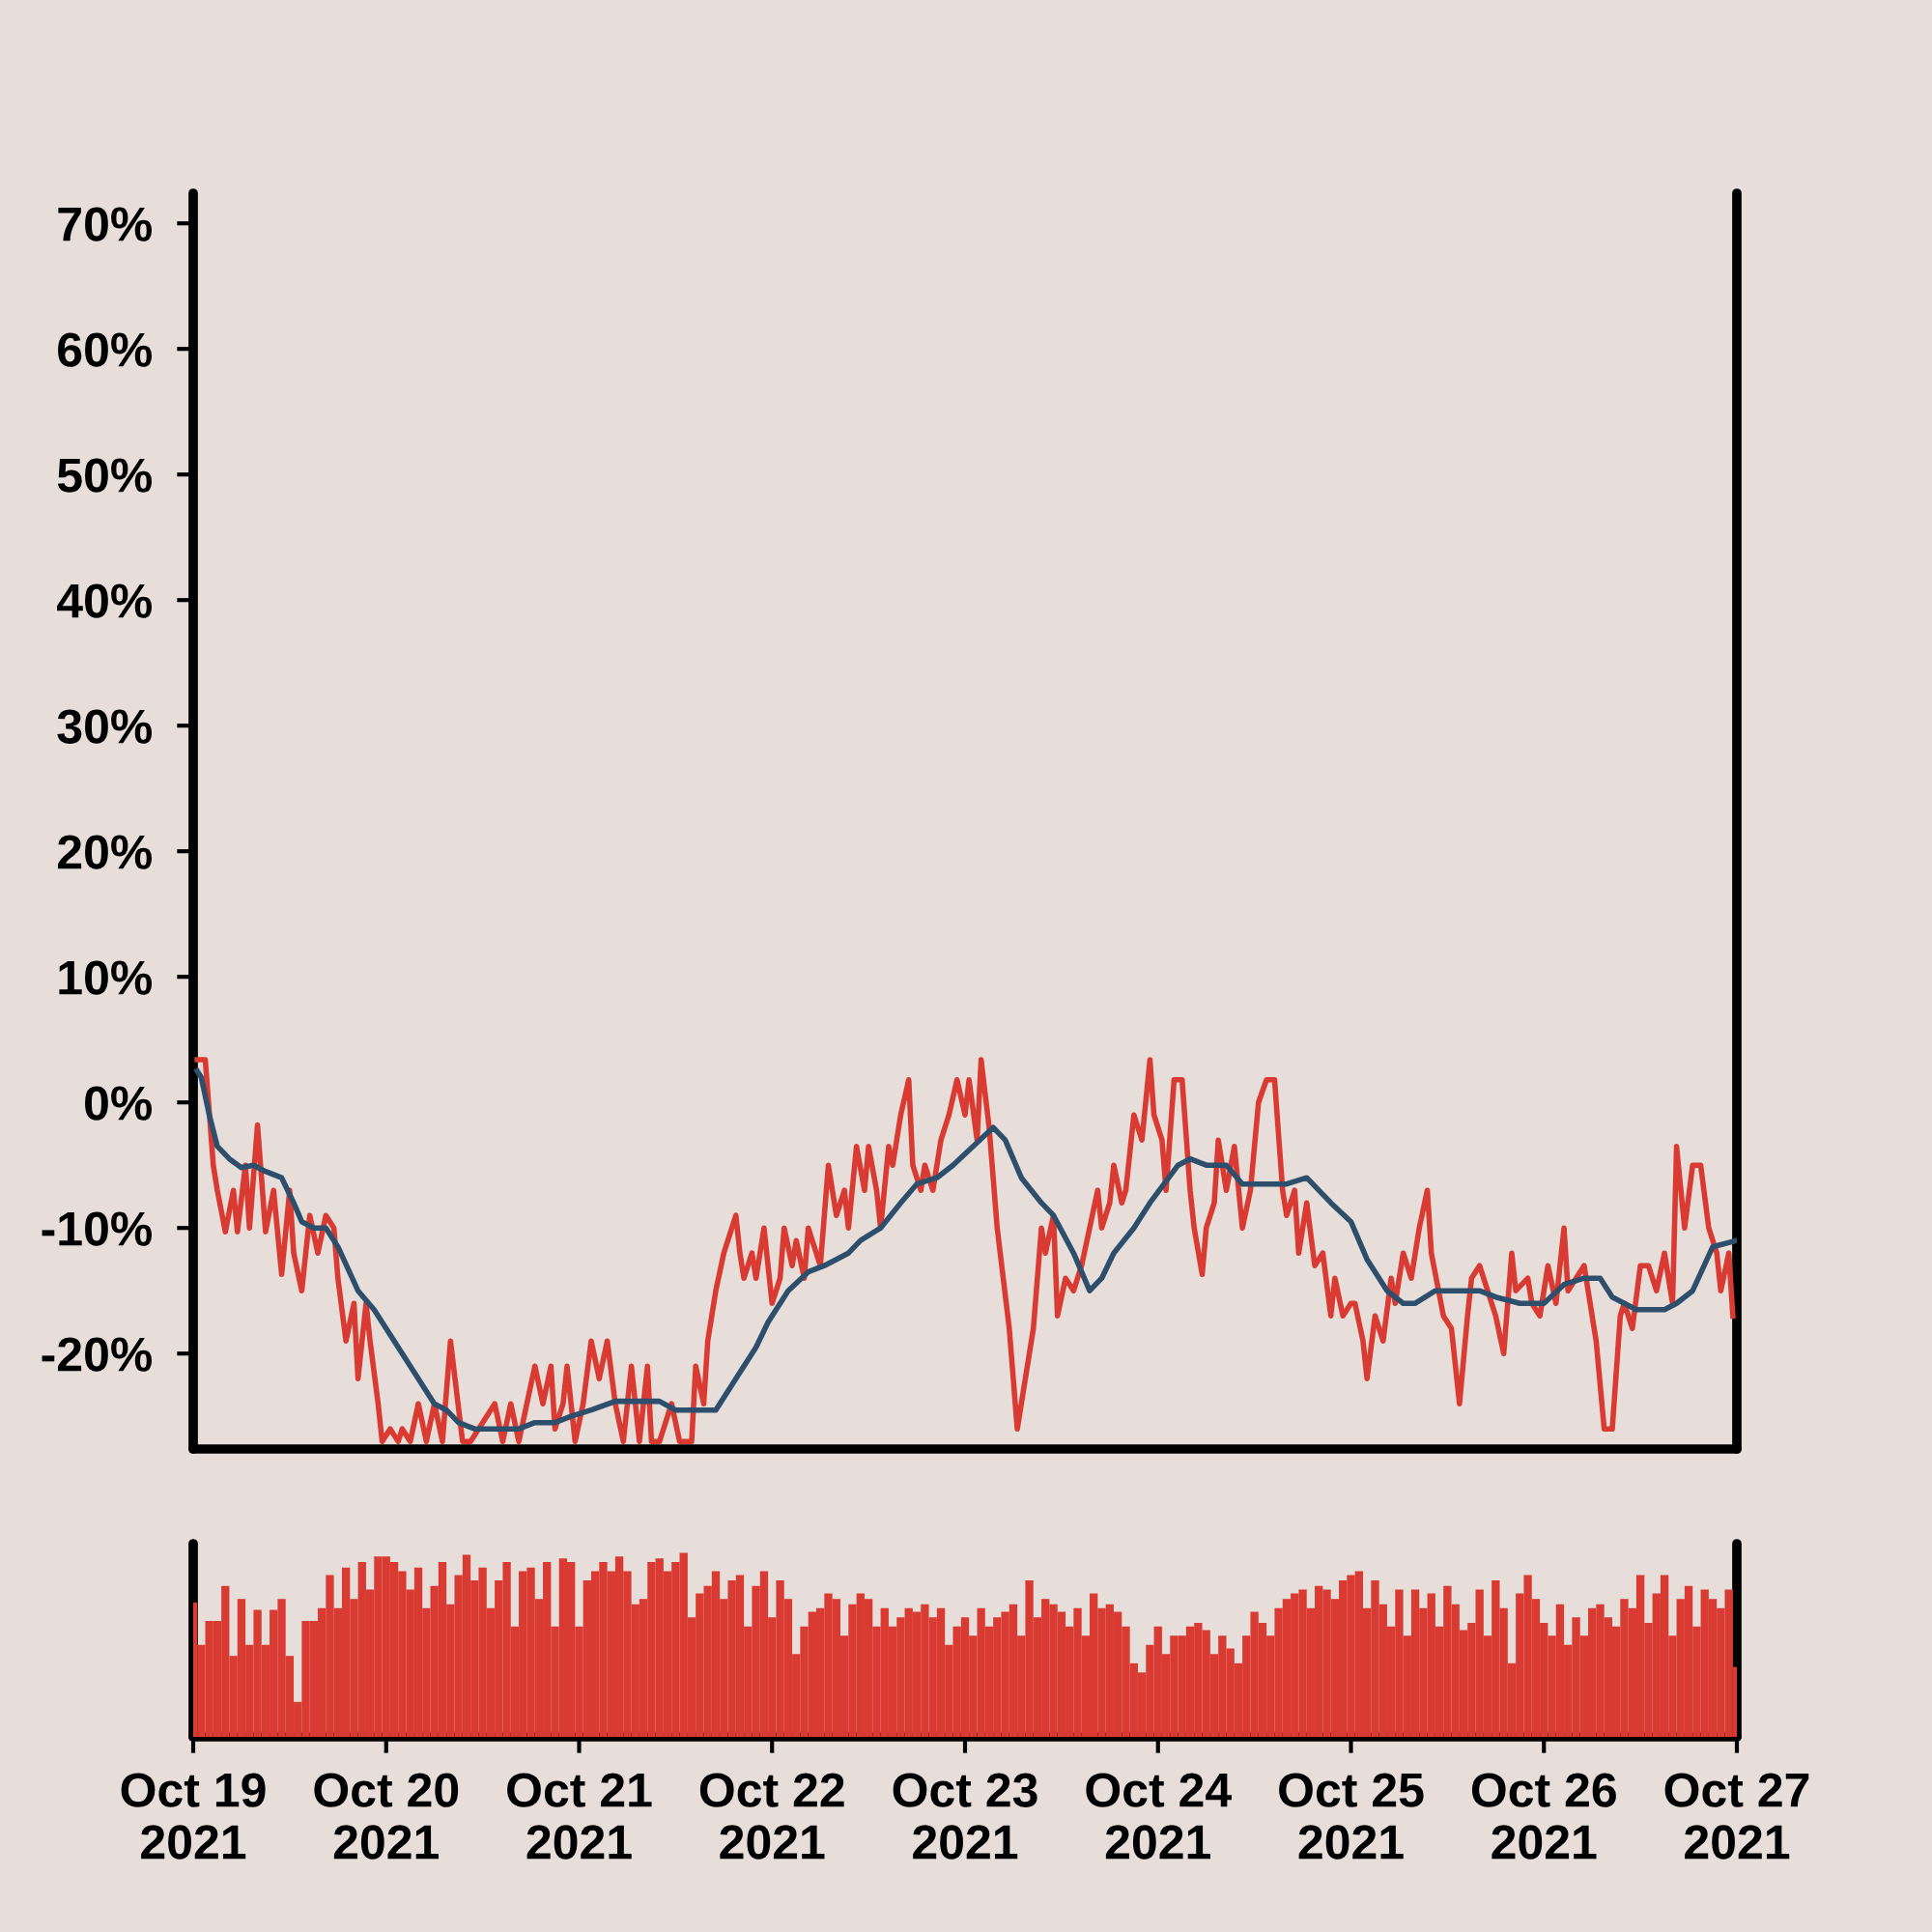 This screenshot has height=1932, width=1932. Describe the element at coordinates (97, 1354) in the screenshot. I see `y-tick-label: -20%` at that location.